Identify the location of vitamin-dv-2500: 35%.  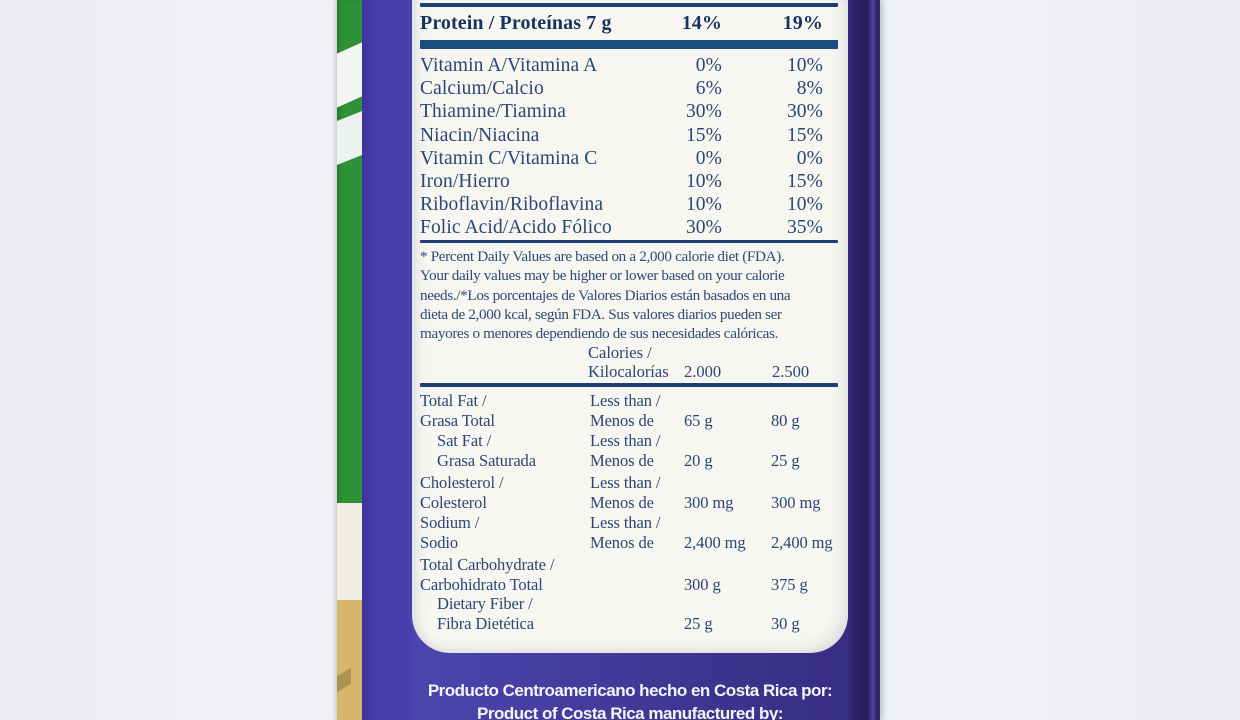
(804, 228).